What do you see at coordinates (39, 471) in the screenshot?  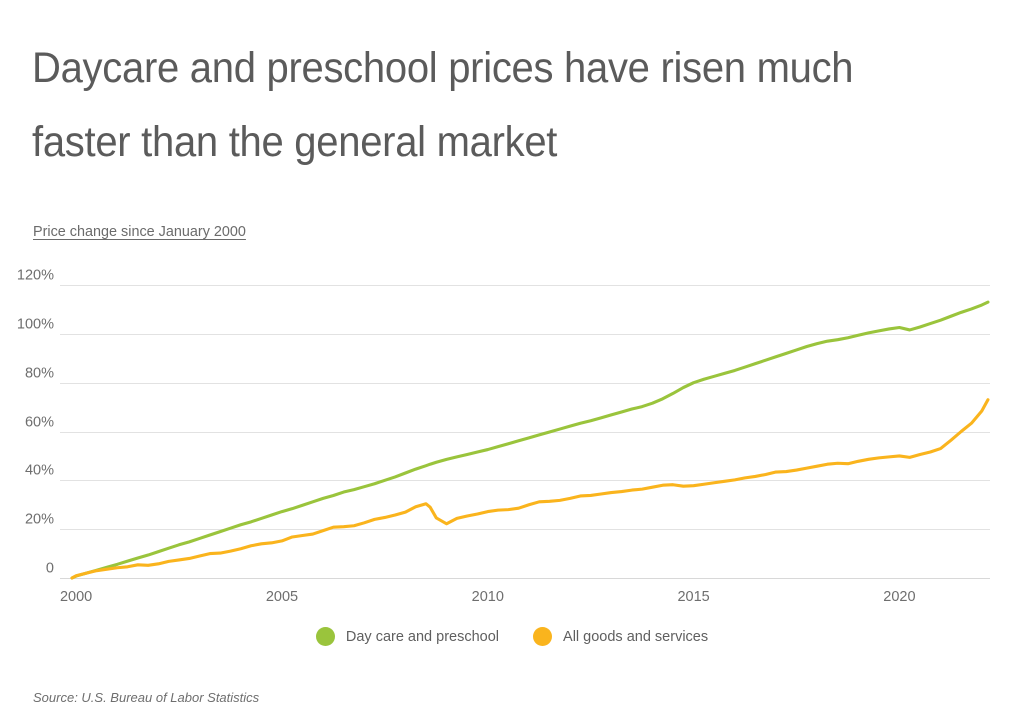 I see `y-axis-tick-label: 40%` at bounding box center [39, 471].